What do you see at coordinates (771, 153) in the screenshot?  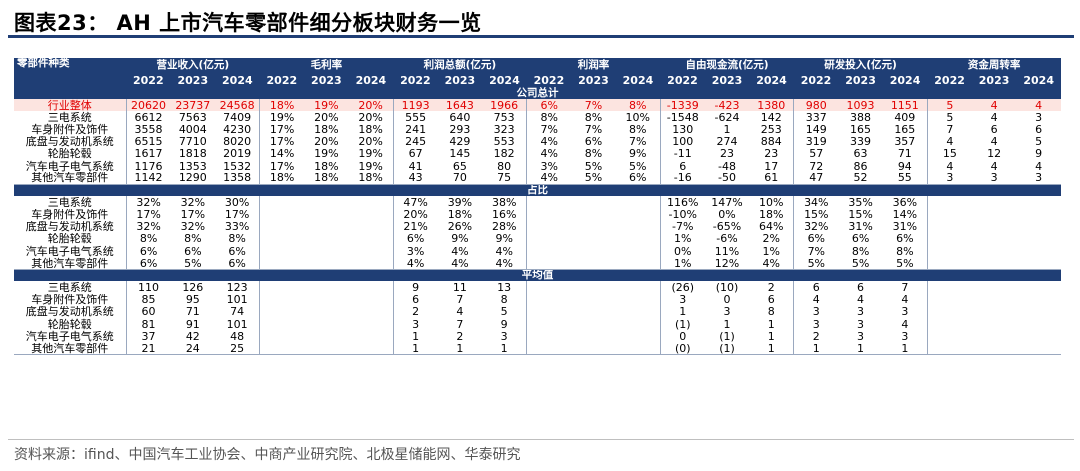 I see `table-cell: 23` at bounding box center [771, 153].